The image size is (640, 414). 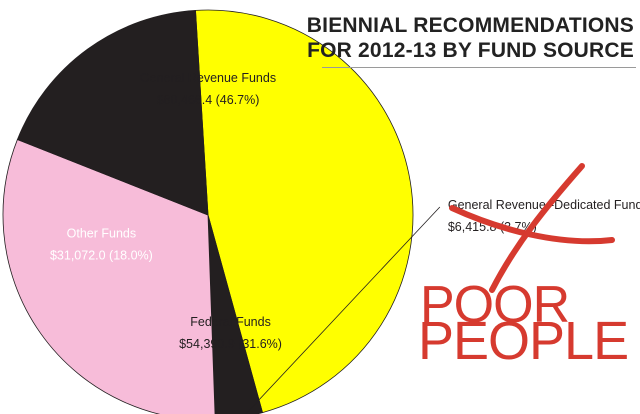 What do you see at coordinates (544, 205) in the screenshot?
I see `slice-label-name: General Revenue--Dedicated Funds` at bounding box center [544, 205].